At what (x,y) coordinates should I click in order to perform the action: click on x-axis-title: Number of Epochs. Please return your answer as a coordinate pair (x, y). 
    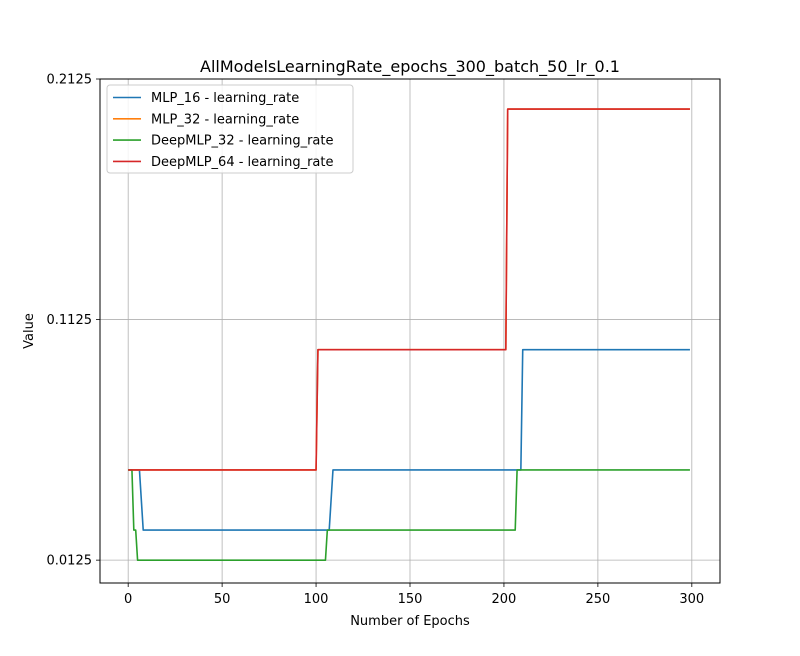
    Looking at the image, I should click on (410, 621).